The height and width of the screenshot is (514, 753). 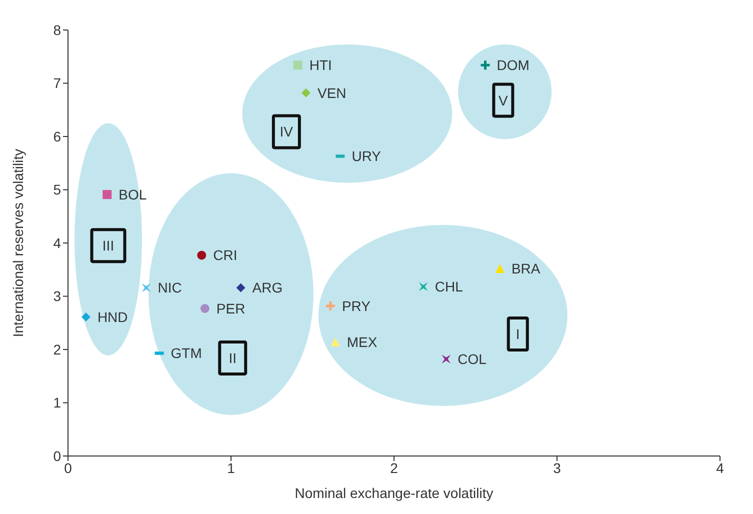 I want to click on series-label: VEN, so click(x=331, y=92).